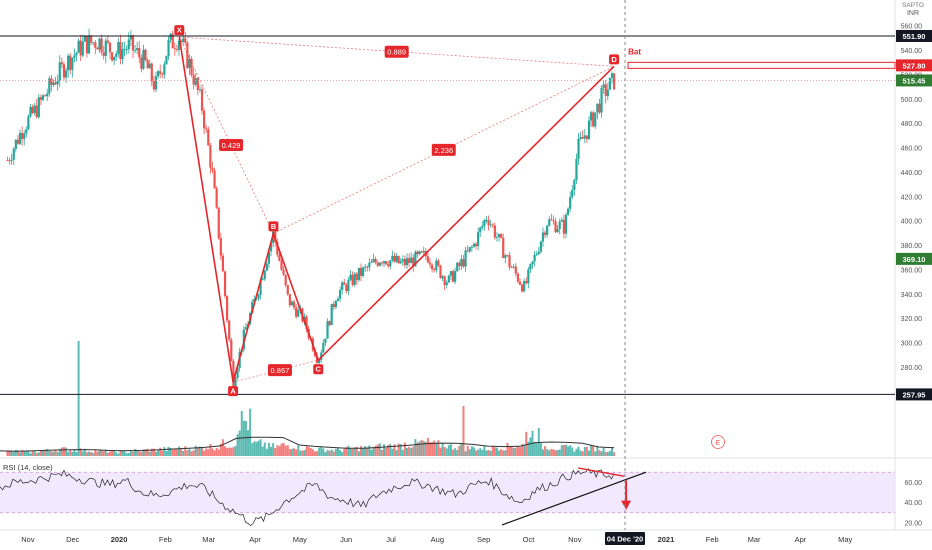  I want to click on time-tick-label: Oct, so click(529, 539).